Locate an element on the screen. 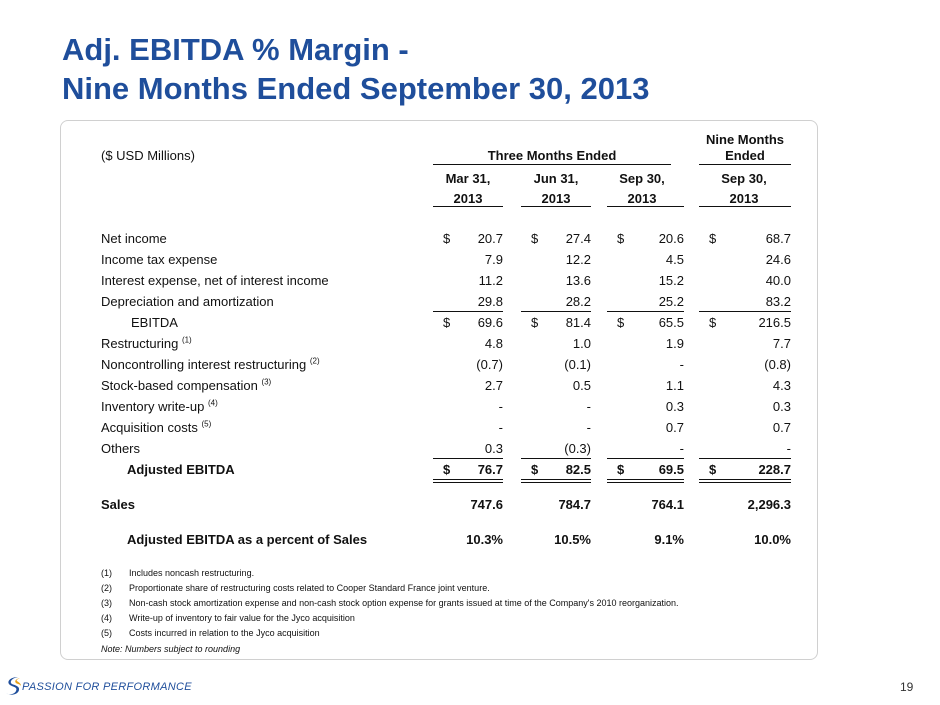  cell-value: 4.3 is located at coordinates (781, 385).